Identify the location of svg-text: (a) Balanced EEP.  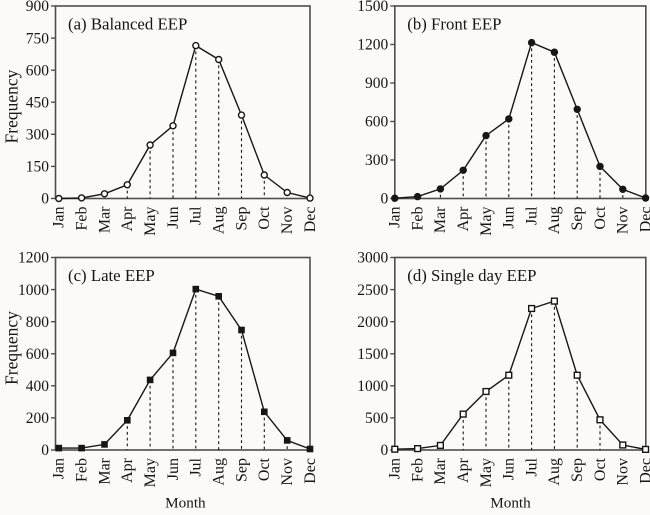
(127, 23).